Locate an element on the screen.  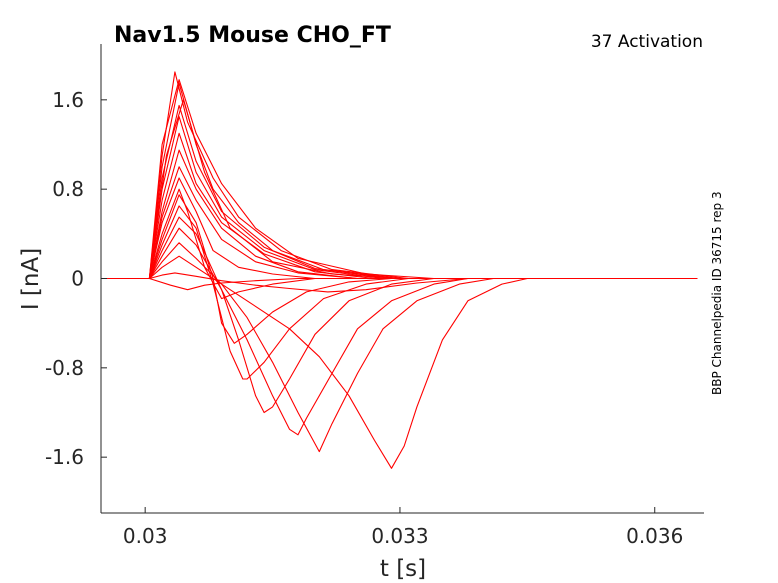
x-tick-label: 0.03 is located at coordinates (145, 536).